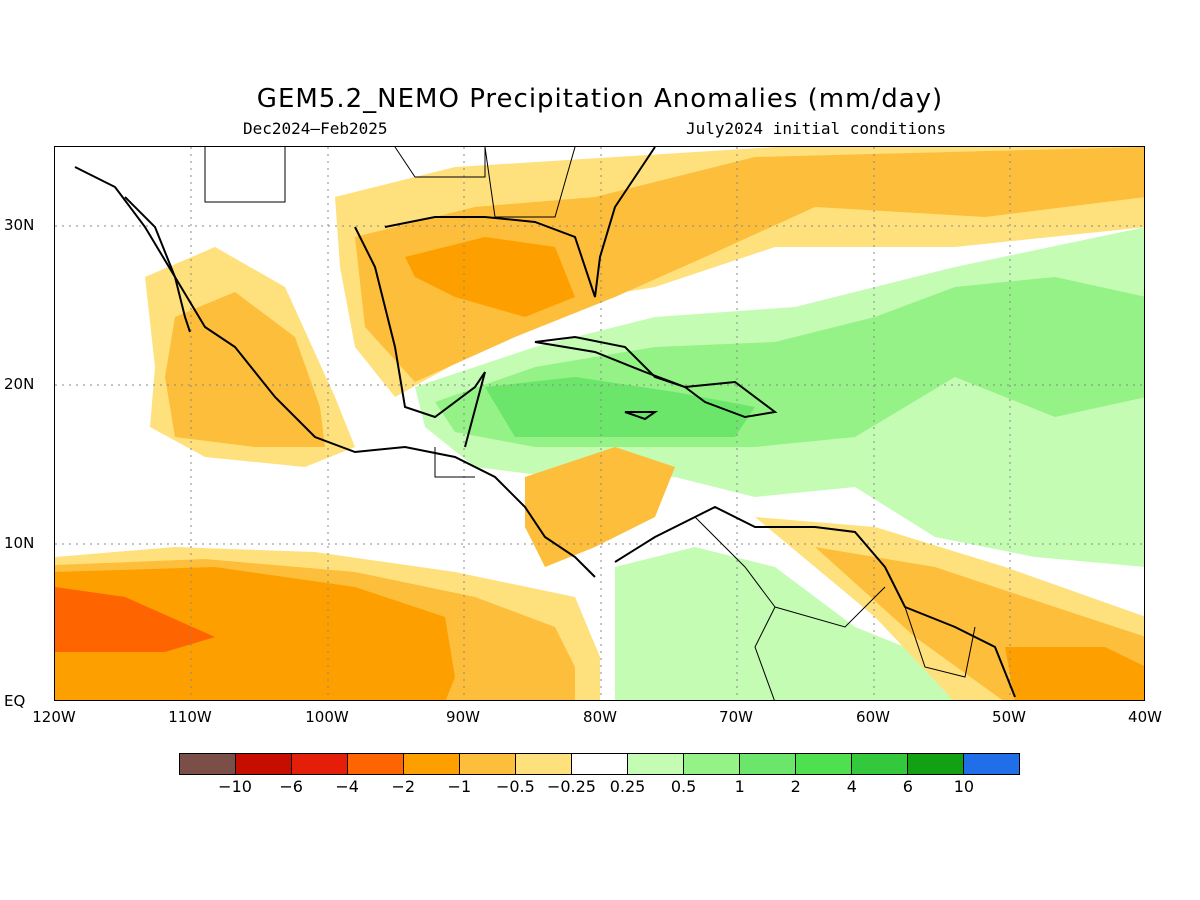  What do you see at coordinates (459, 786) in the screenshot?
I see `legend-label: −1` at bounding box center [459, 786].